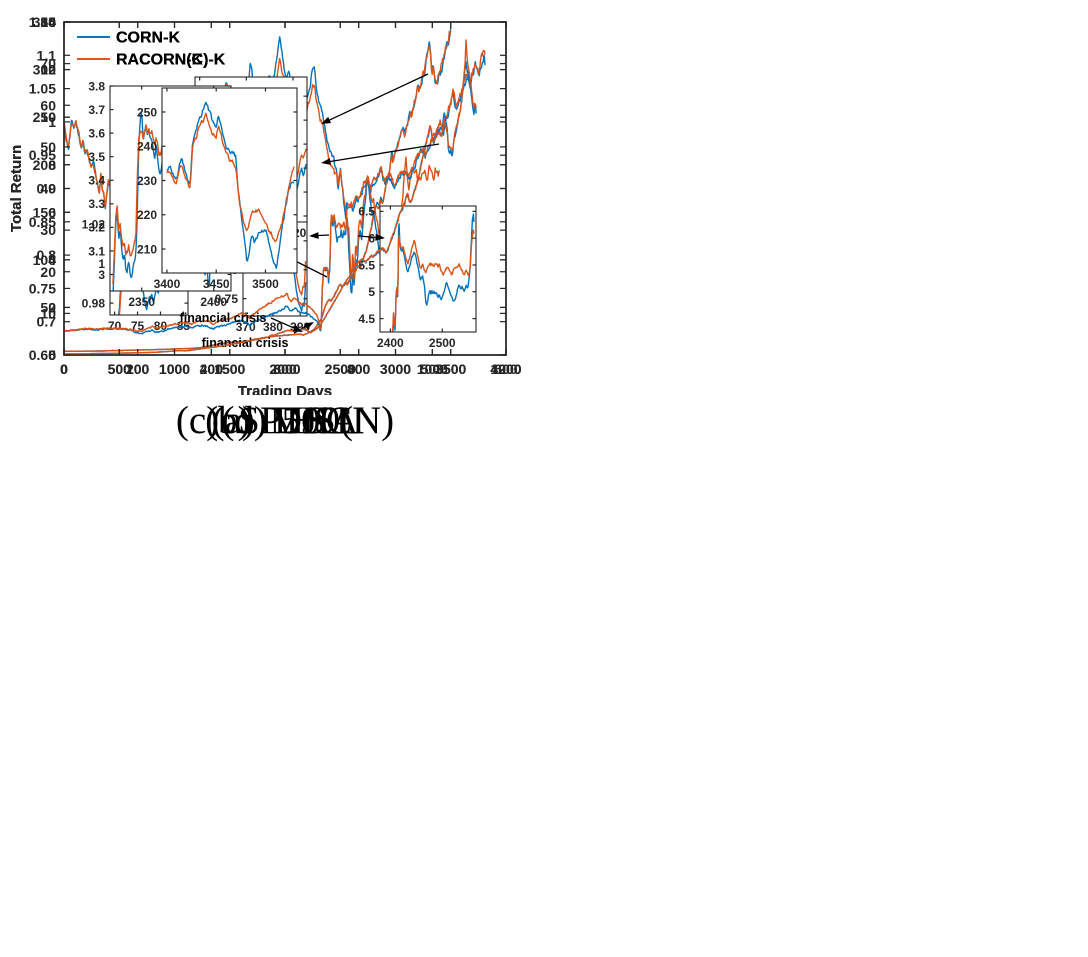  I want to click on y-tick-label: 6.5, so click(366, 212).